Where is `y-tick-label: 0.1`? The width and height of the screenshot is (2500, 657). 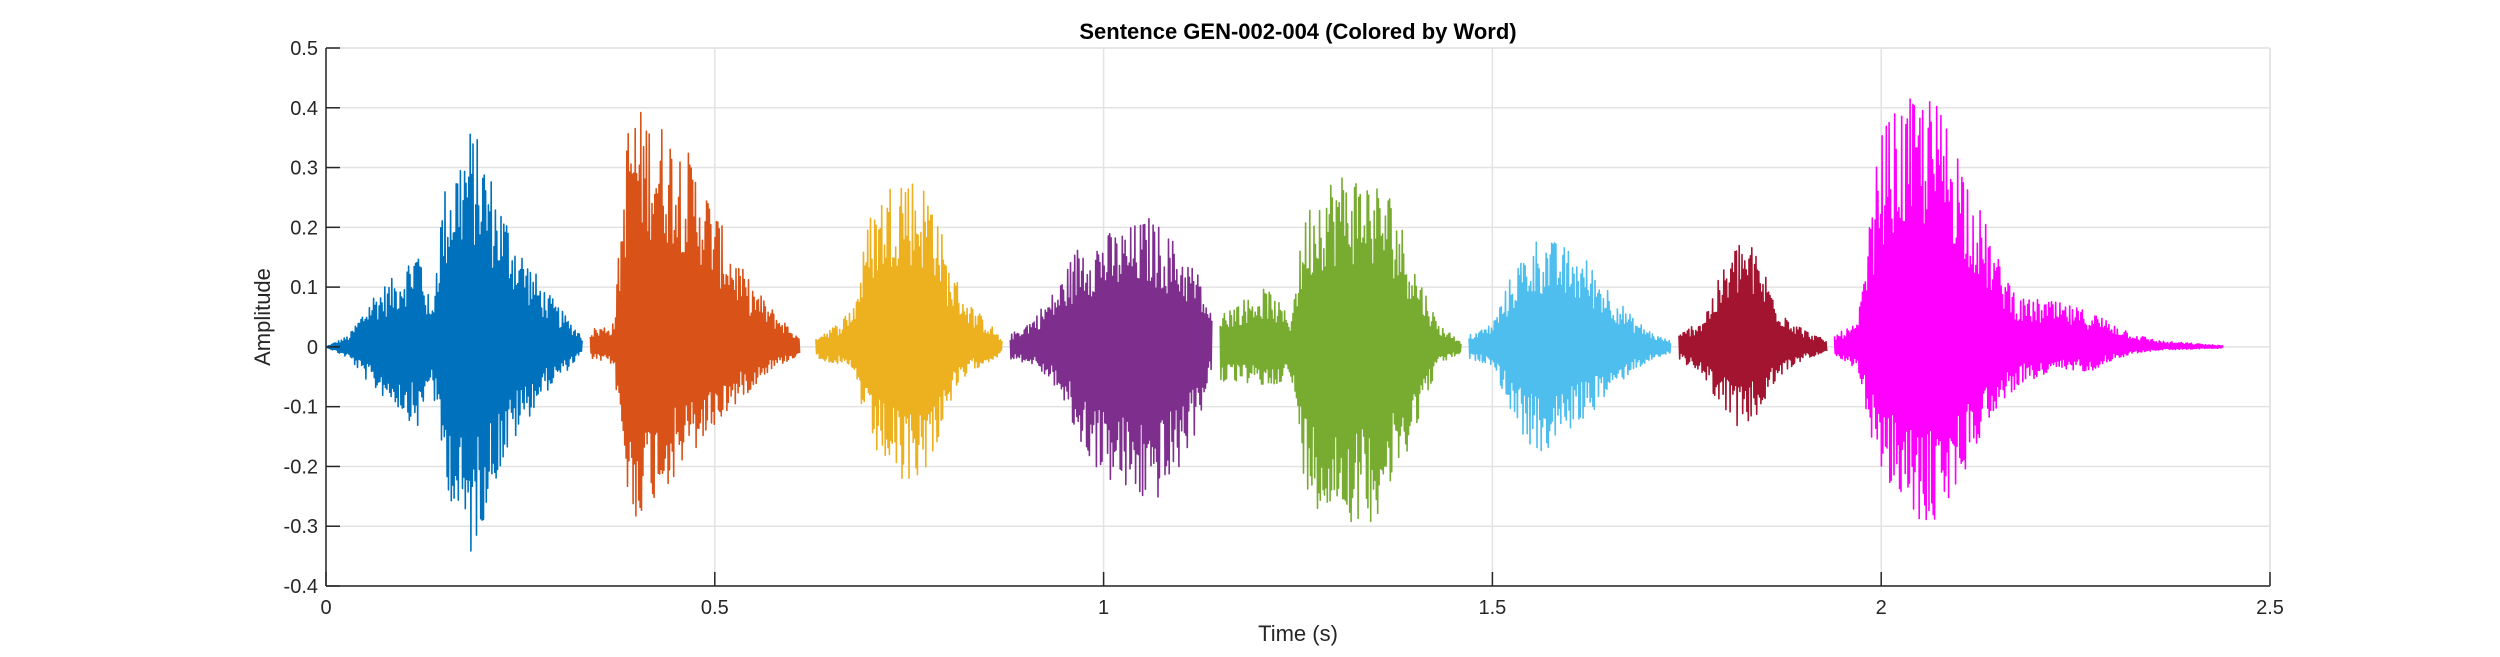
y-tick-label: 0.1 is located at coordinates (304, 288).